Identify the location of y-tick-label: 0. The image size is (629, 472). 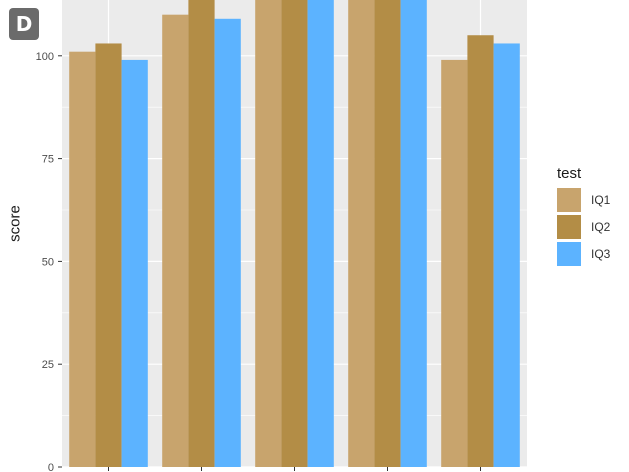
(51, 467).